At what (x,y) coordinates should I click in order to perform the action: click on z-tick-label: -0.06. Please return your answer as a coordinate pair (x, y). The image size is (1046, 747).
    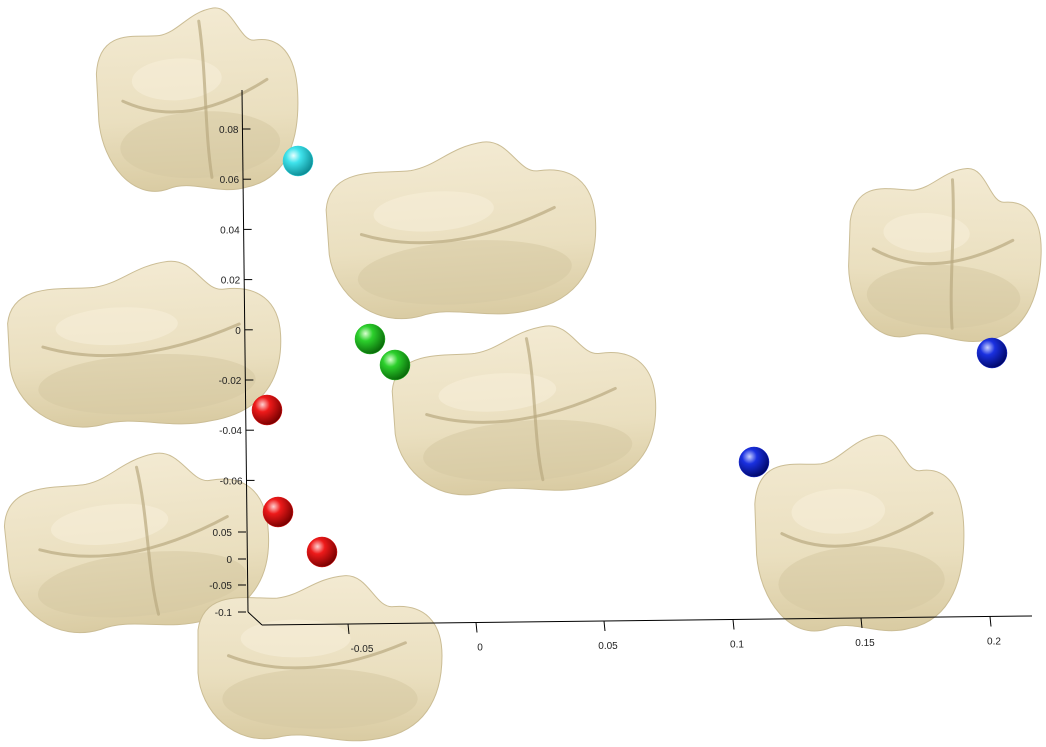
    Looking at the image, I should click on (231, 481).